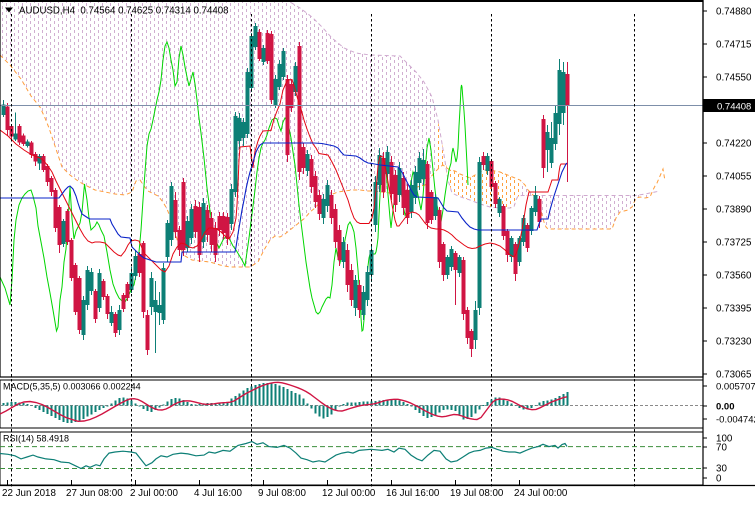 This screenshot has height=506, width=755. Describe the element at coordinates (734, 309) in the screenshot. I see `svg-text: 0.73395` at that location.